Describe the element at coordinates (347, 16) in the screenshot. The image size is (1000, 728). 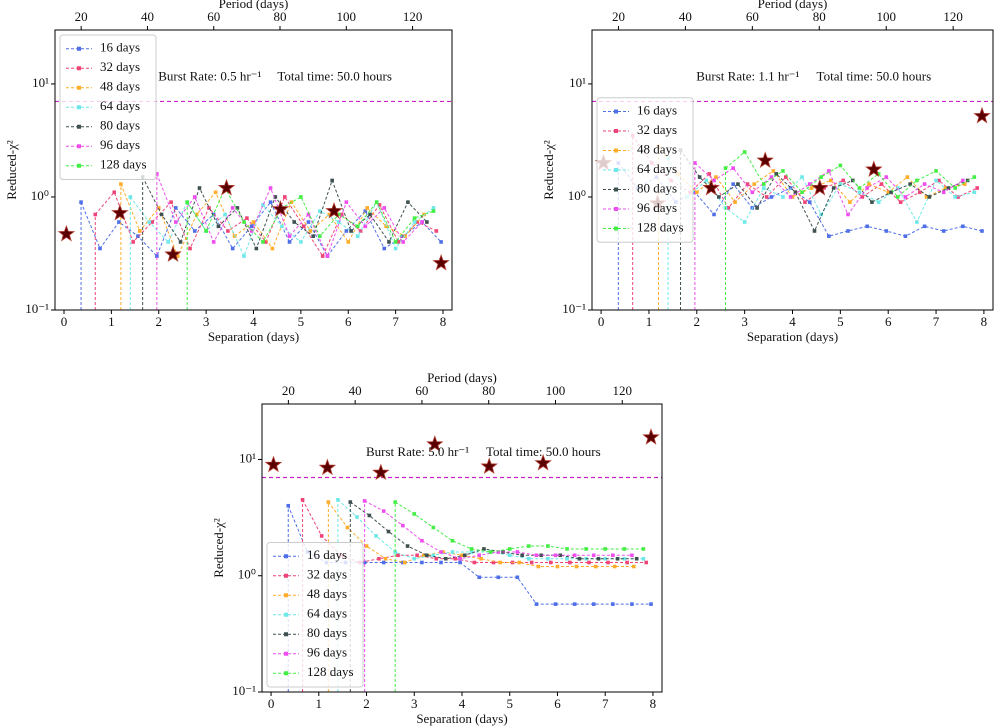
I see `x2-tick-label: 100` at that location.